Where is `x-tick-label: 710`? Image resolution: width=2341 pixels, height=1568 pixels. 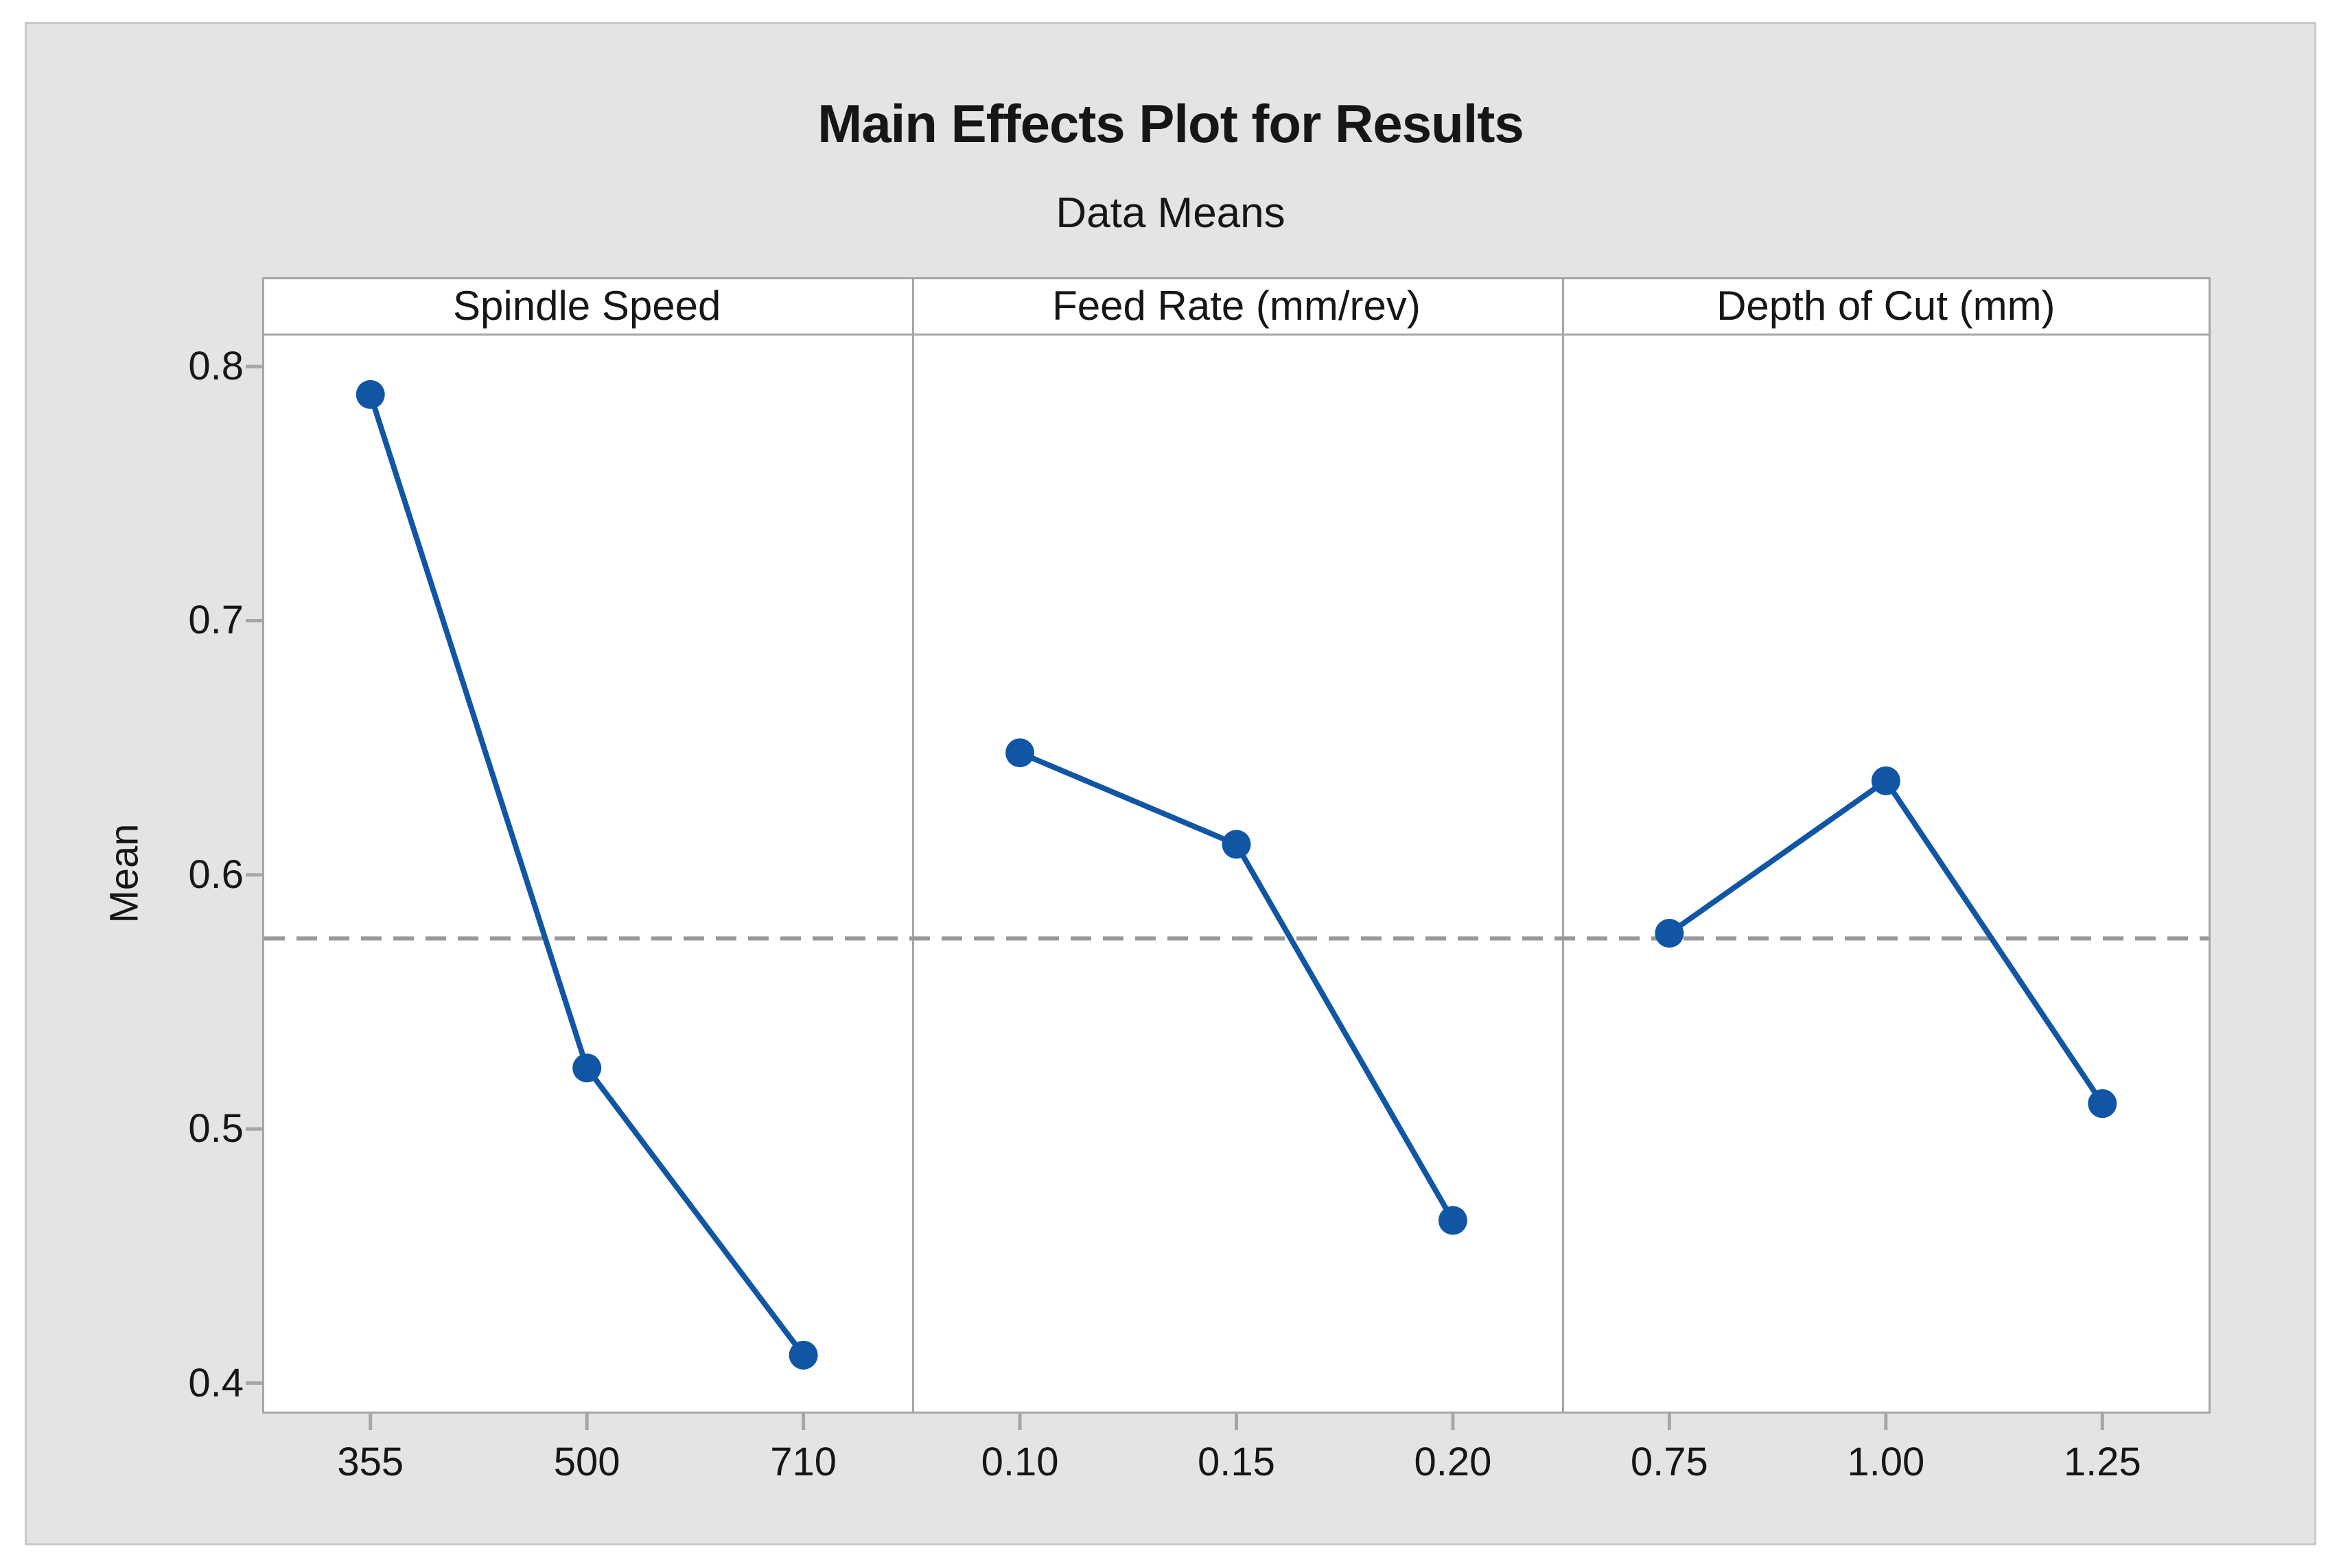 x-tick-label: 710 is located at coordinates (803, 1462).